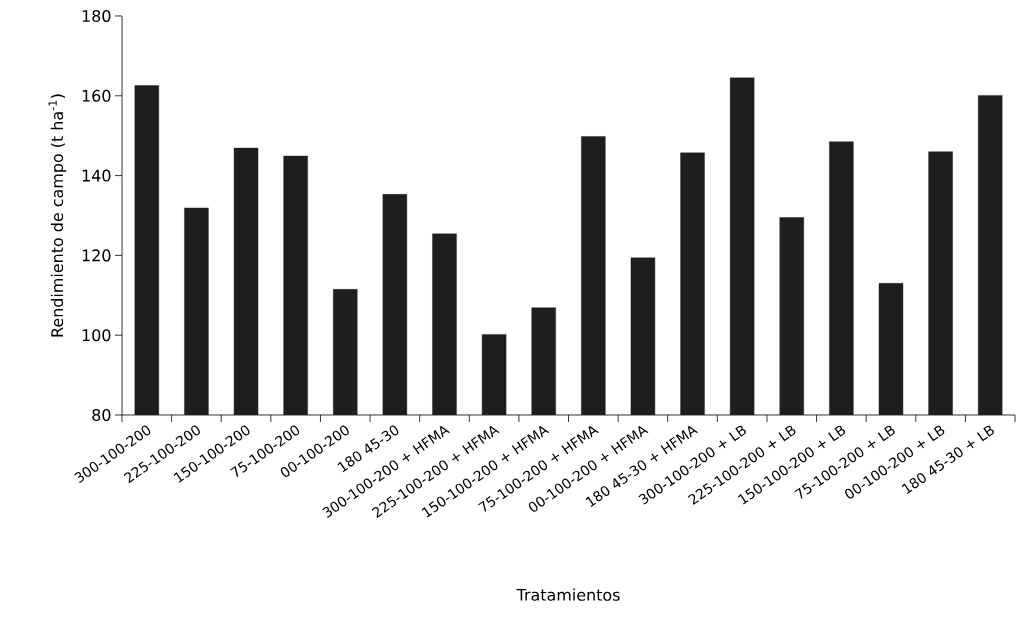  What do you see at coordinates (96, 255) in the screenshot?
I see `y-tick-label: 120` at bounding box center [96, 255].